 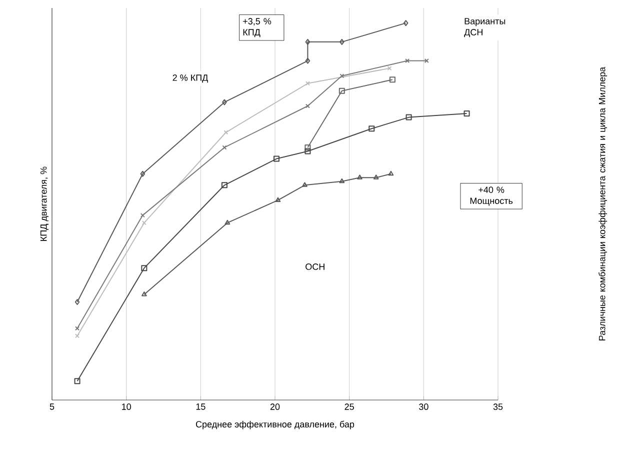 What do you see at coordinates (275, 407) in the screenshot?
I see `x-tick-label: 20` at bounding box center [275, 407].